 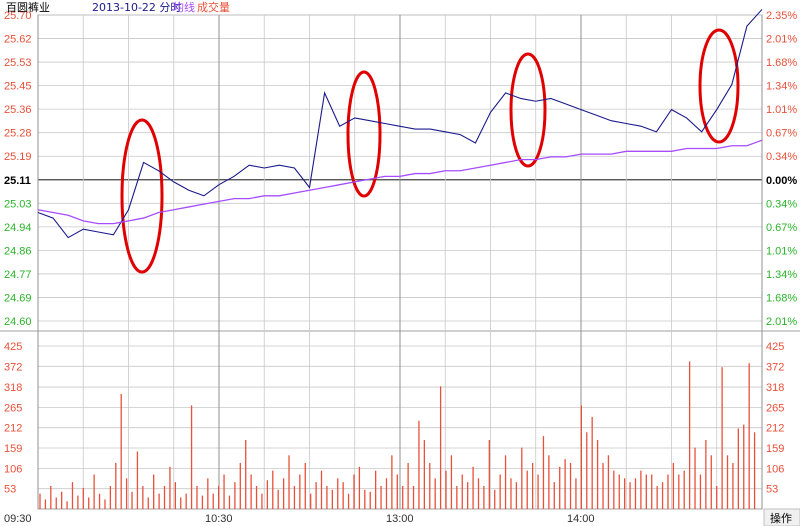 What do you see at coordinates (13, 469) in the screenshot?
I see `volume-tick-label: 106` at bounding box center [13, 469].